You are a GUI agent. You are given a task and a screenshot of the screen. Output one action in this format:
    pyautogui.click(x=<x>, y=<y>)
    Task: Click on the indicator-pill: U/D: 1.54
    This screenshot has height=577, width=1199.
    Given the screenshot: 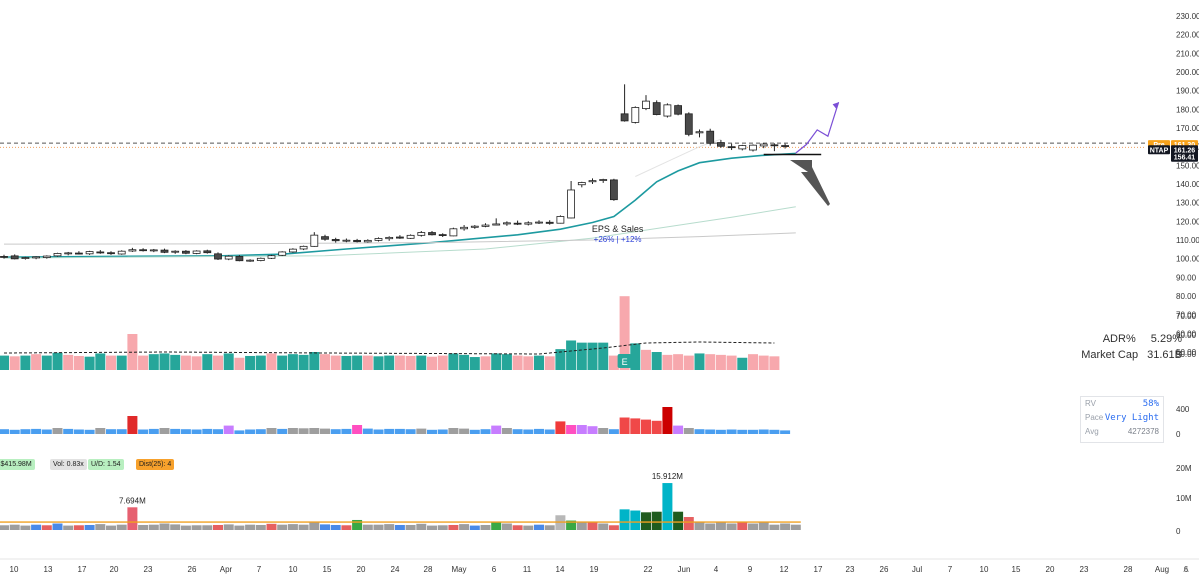 What is the action you would take?
    pyautogui.click(x=106, y=464)
    